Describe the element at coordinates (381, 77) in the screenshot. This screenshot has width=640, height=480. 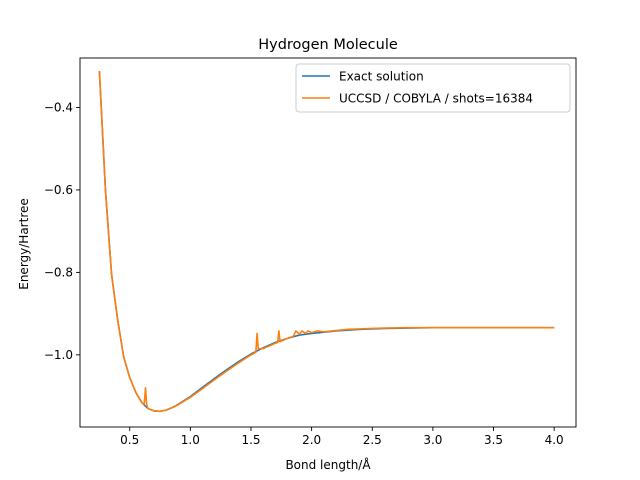
I see `legend-label-1: Exact solution` at that location.